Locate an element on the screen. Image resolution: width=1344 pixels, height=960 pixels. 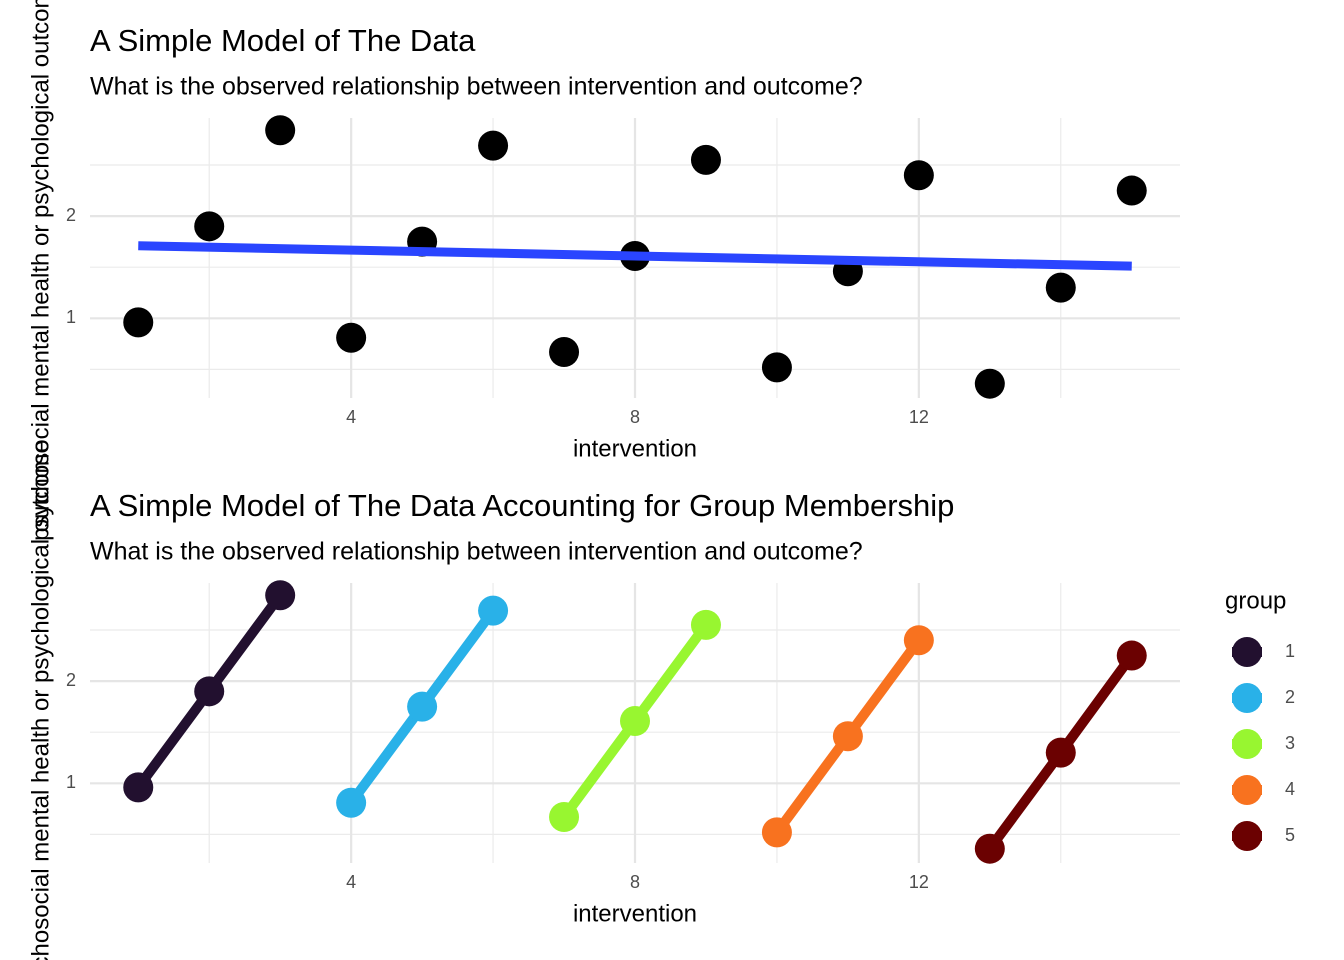
legend-label: 2 is located at coordinates (1290, 697).